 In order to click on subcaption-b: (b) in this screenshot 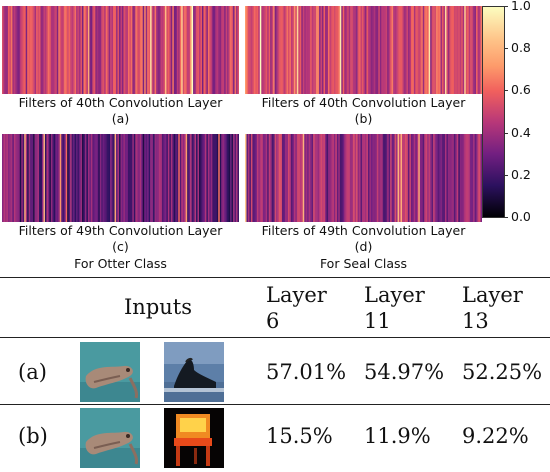, I will do `click(363, 118)`.